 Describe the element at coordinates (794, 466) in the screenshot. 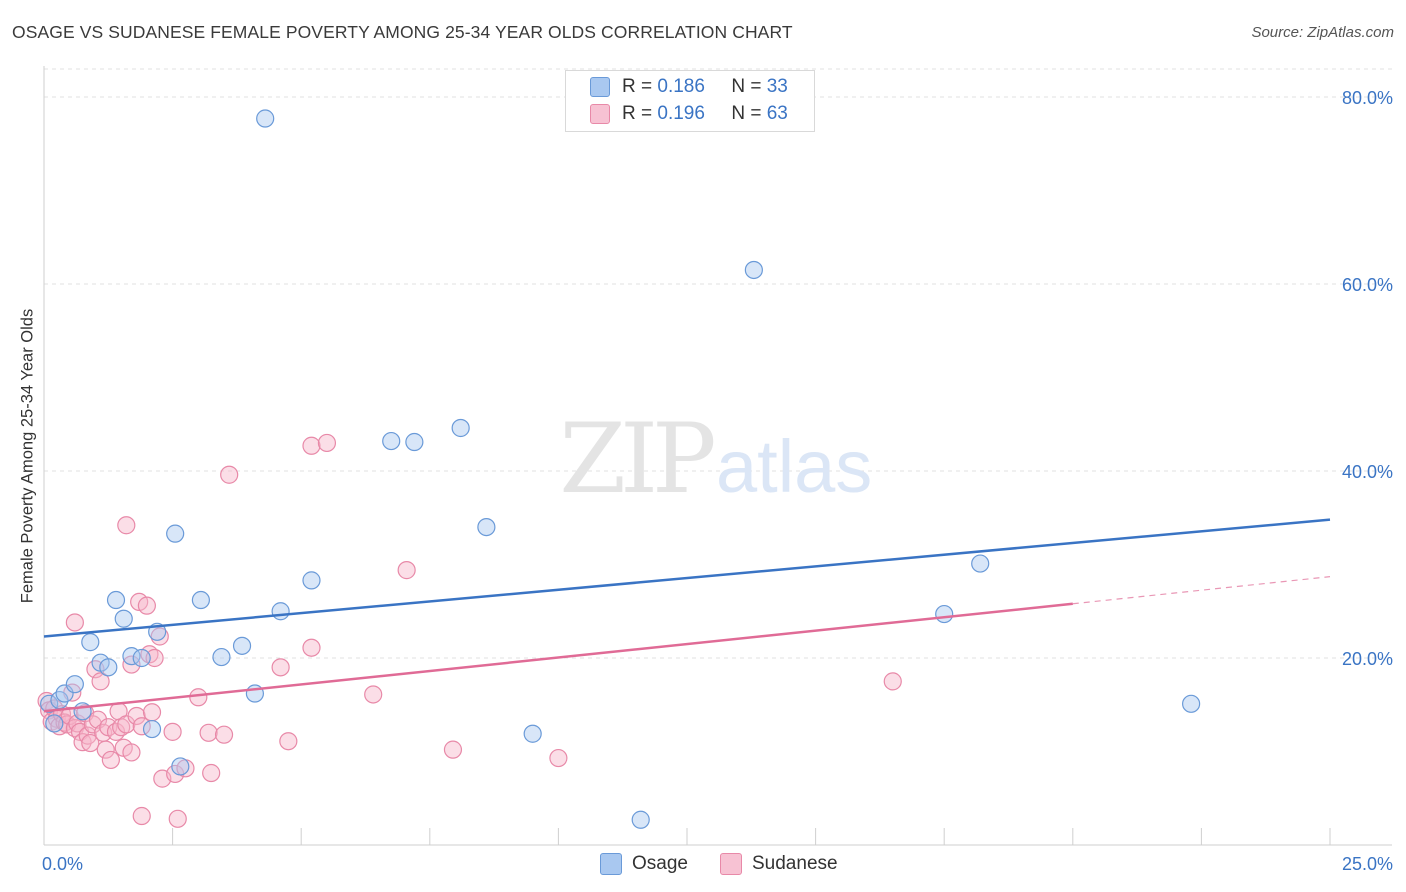

I see `watermark-atlas: atlas` at that location.